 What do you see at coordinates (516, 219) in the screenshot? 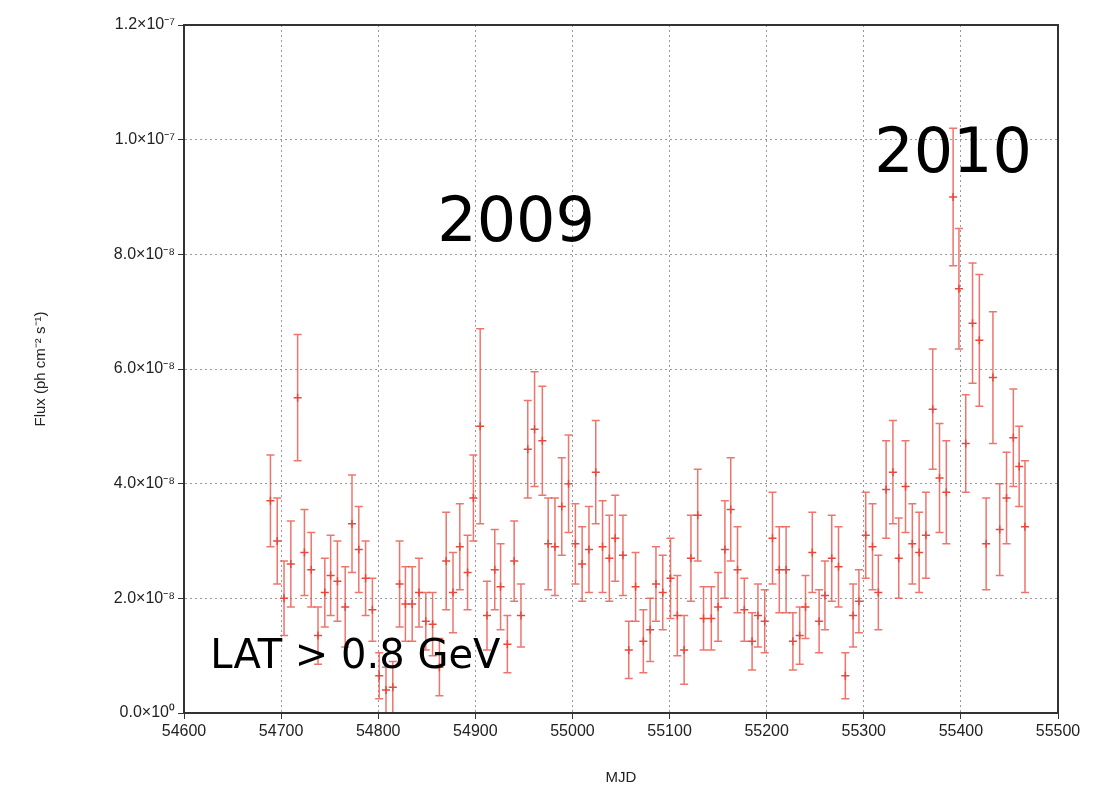
I see `annotation: 2009` at bounding box center [516, 219].